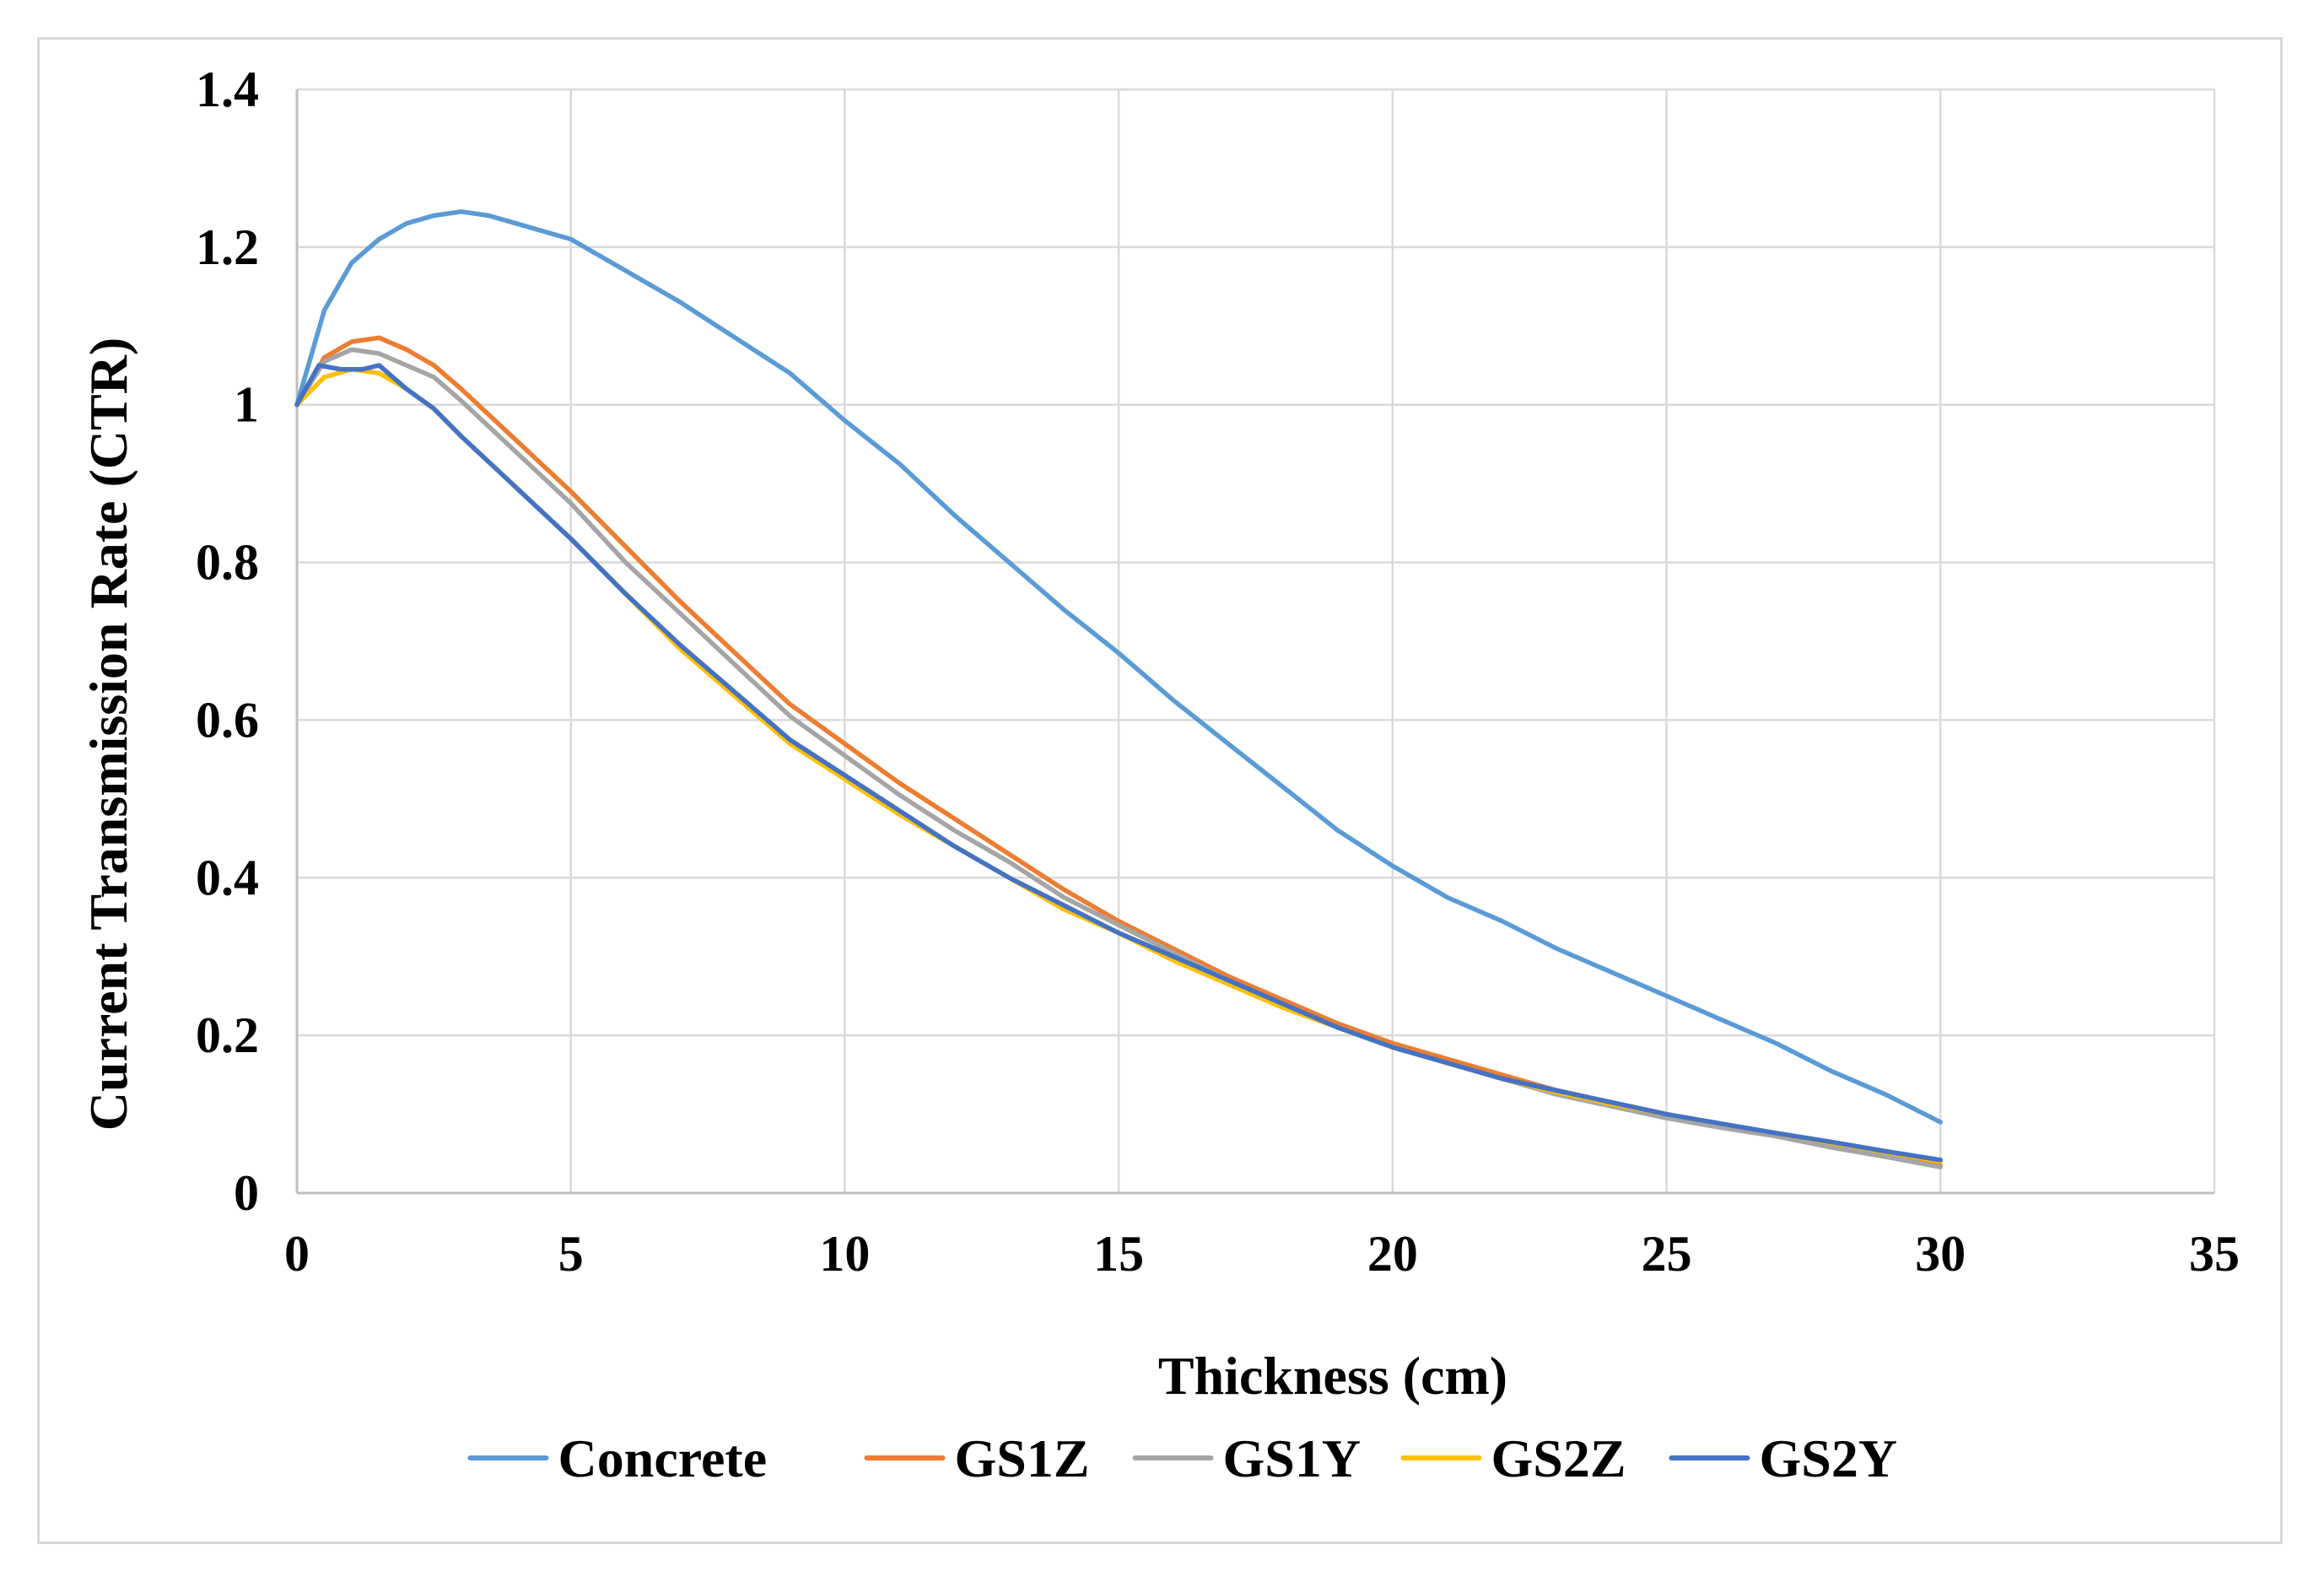 Image resolution: width=2324 pixels, height=1582 pixels. I want to click on legend-item-gs2y: GS2Y, so click(1783, 1458).